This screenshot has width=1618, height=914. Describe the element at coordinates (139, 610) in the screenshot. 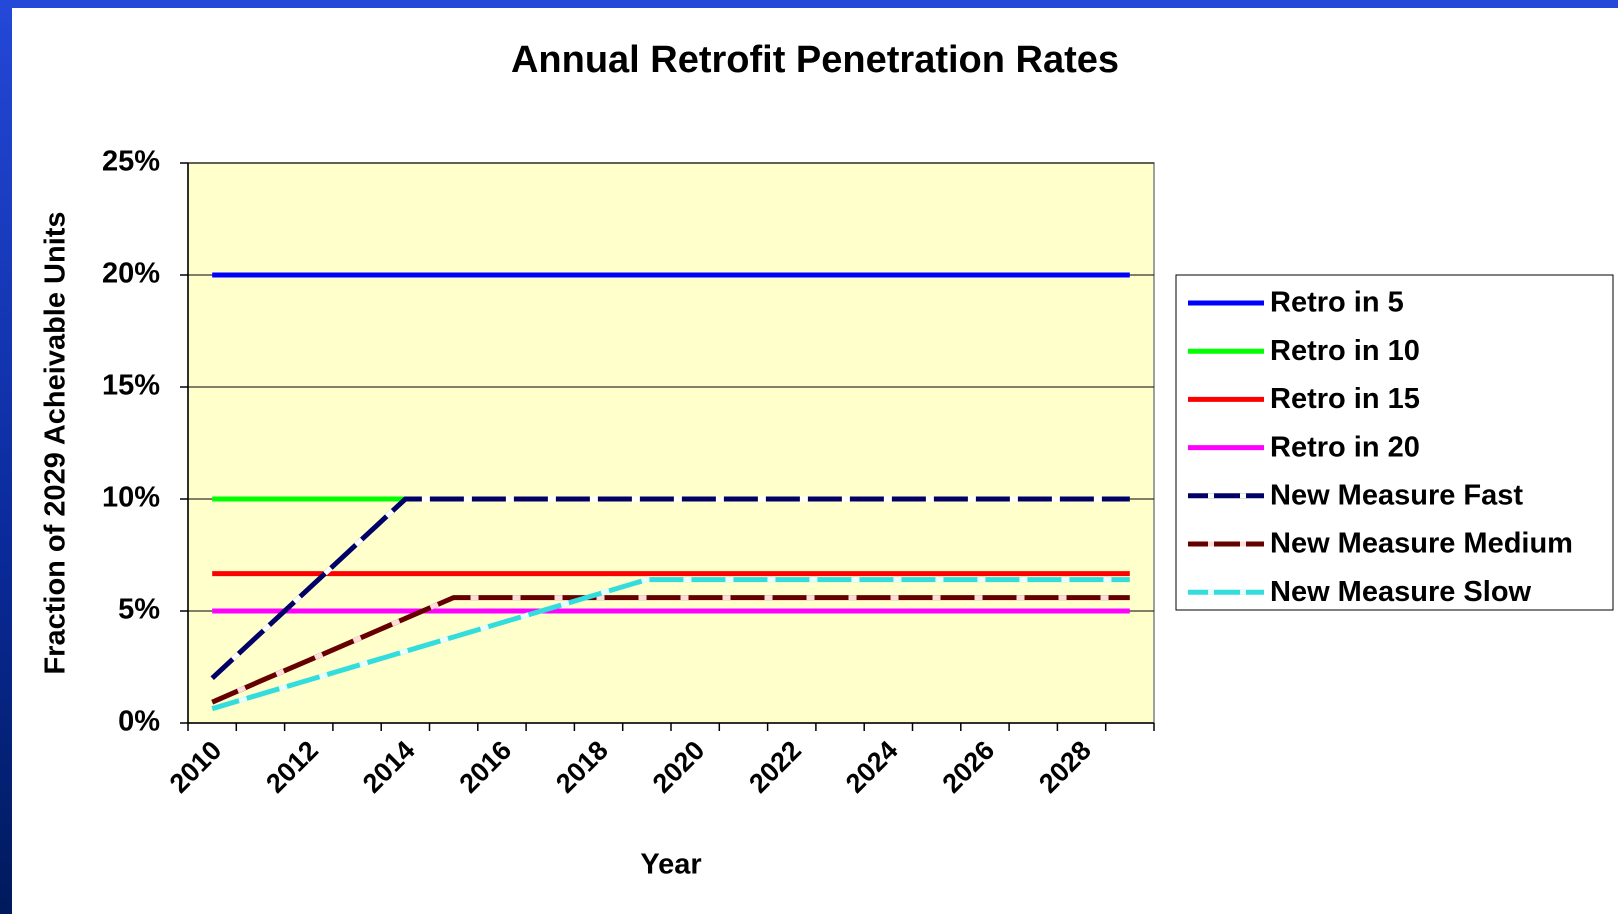

I see `y-tick-label: 5%` at that location.